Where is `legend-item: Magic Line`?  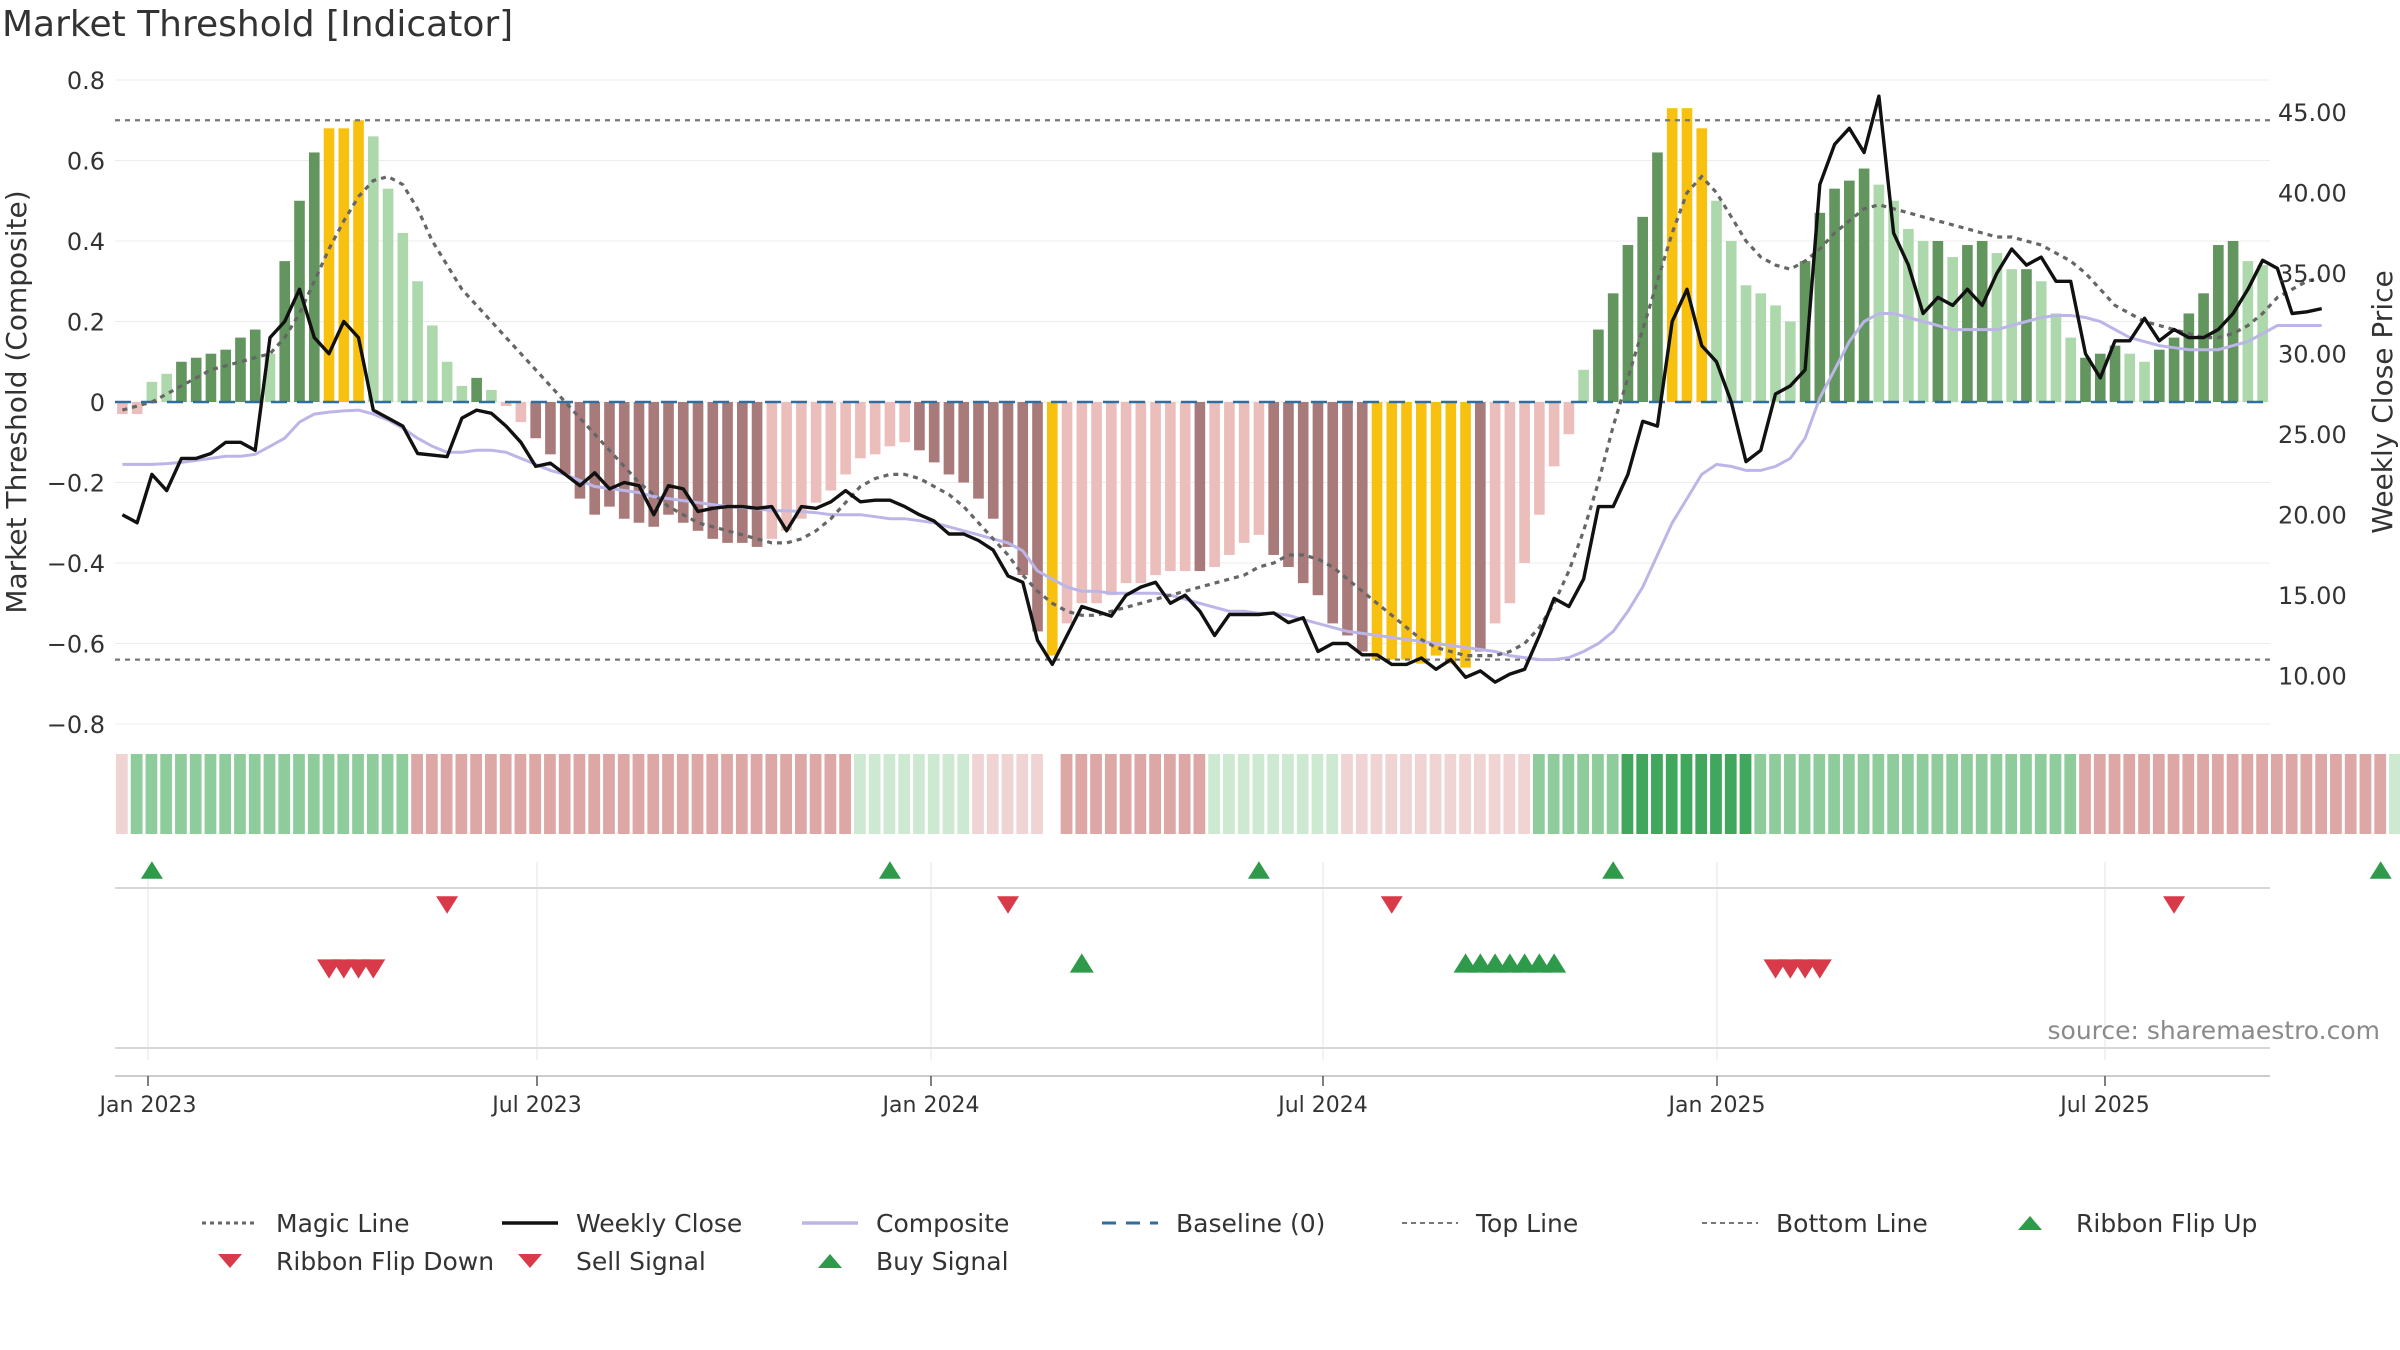 legend-item: Magic Line is located at coordinates (350, 1223).